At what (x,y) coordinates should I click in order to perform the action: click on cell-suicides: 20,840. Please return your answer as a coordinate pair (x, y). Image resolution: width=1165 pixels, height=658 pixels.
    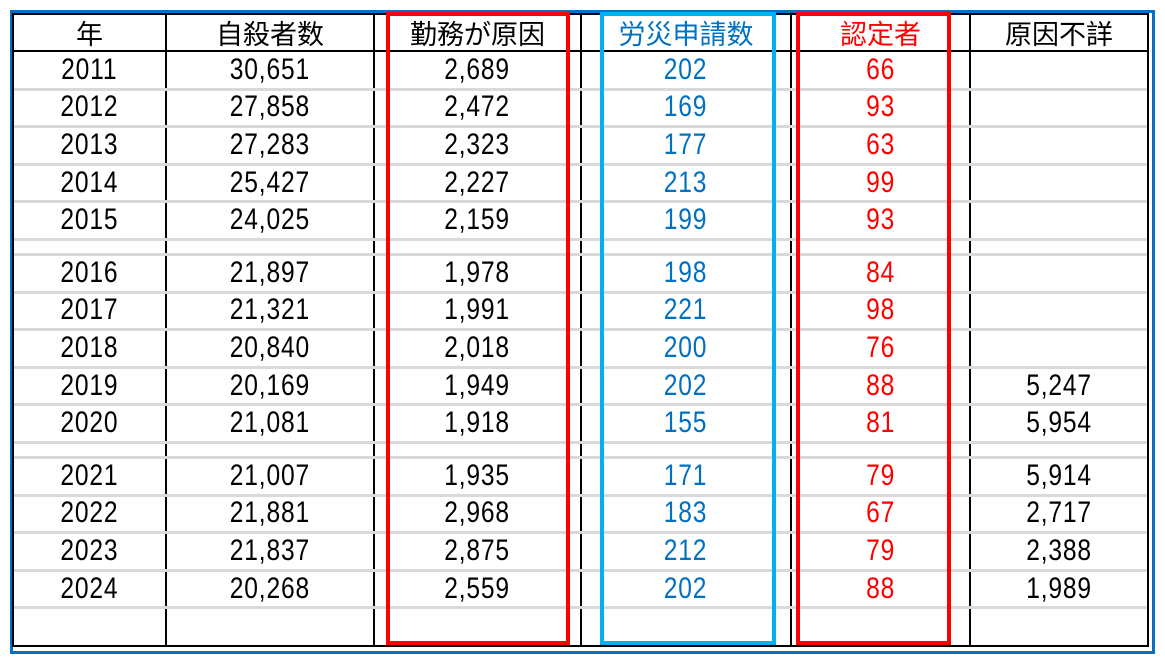
    Looking at the image, I should click on (270, 348).